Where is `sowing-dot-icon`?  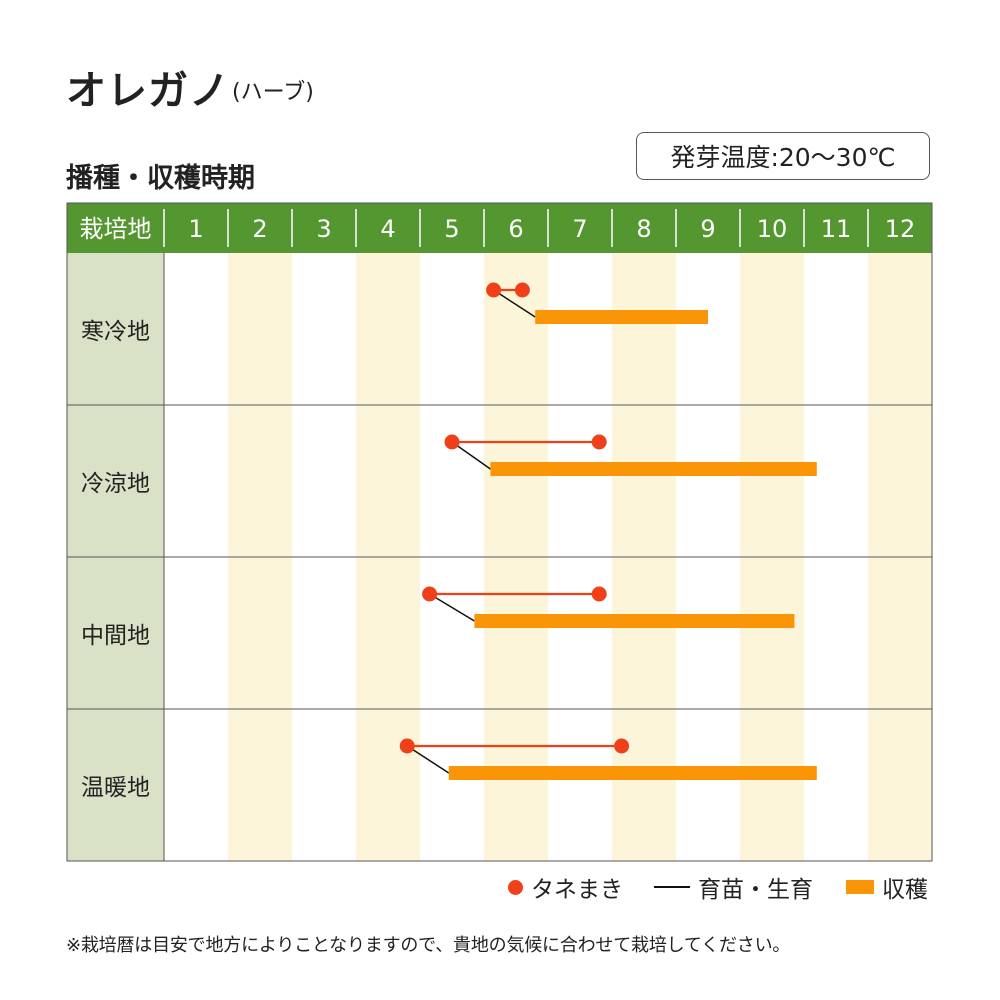
sowing-dot-icon is located at coordinates (515, 887).